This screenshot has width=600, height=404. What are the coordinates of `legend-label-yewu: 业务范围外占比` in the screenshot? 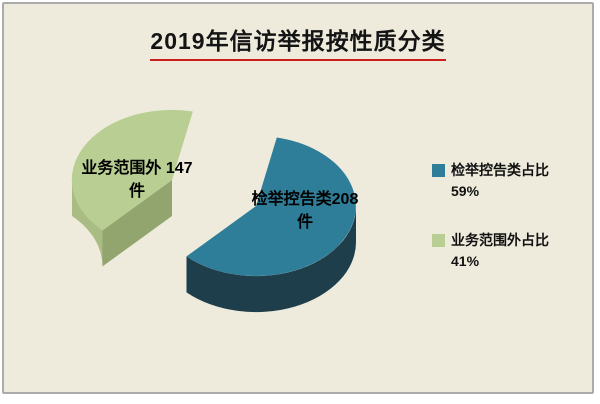 It's located at (500, 240).